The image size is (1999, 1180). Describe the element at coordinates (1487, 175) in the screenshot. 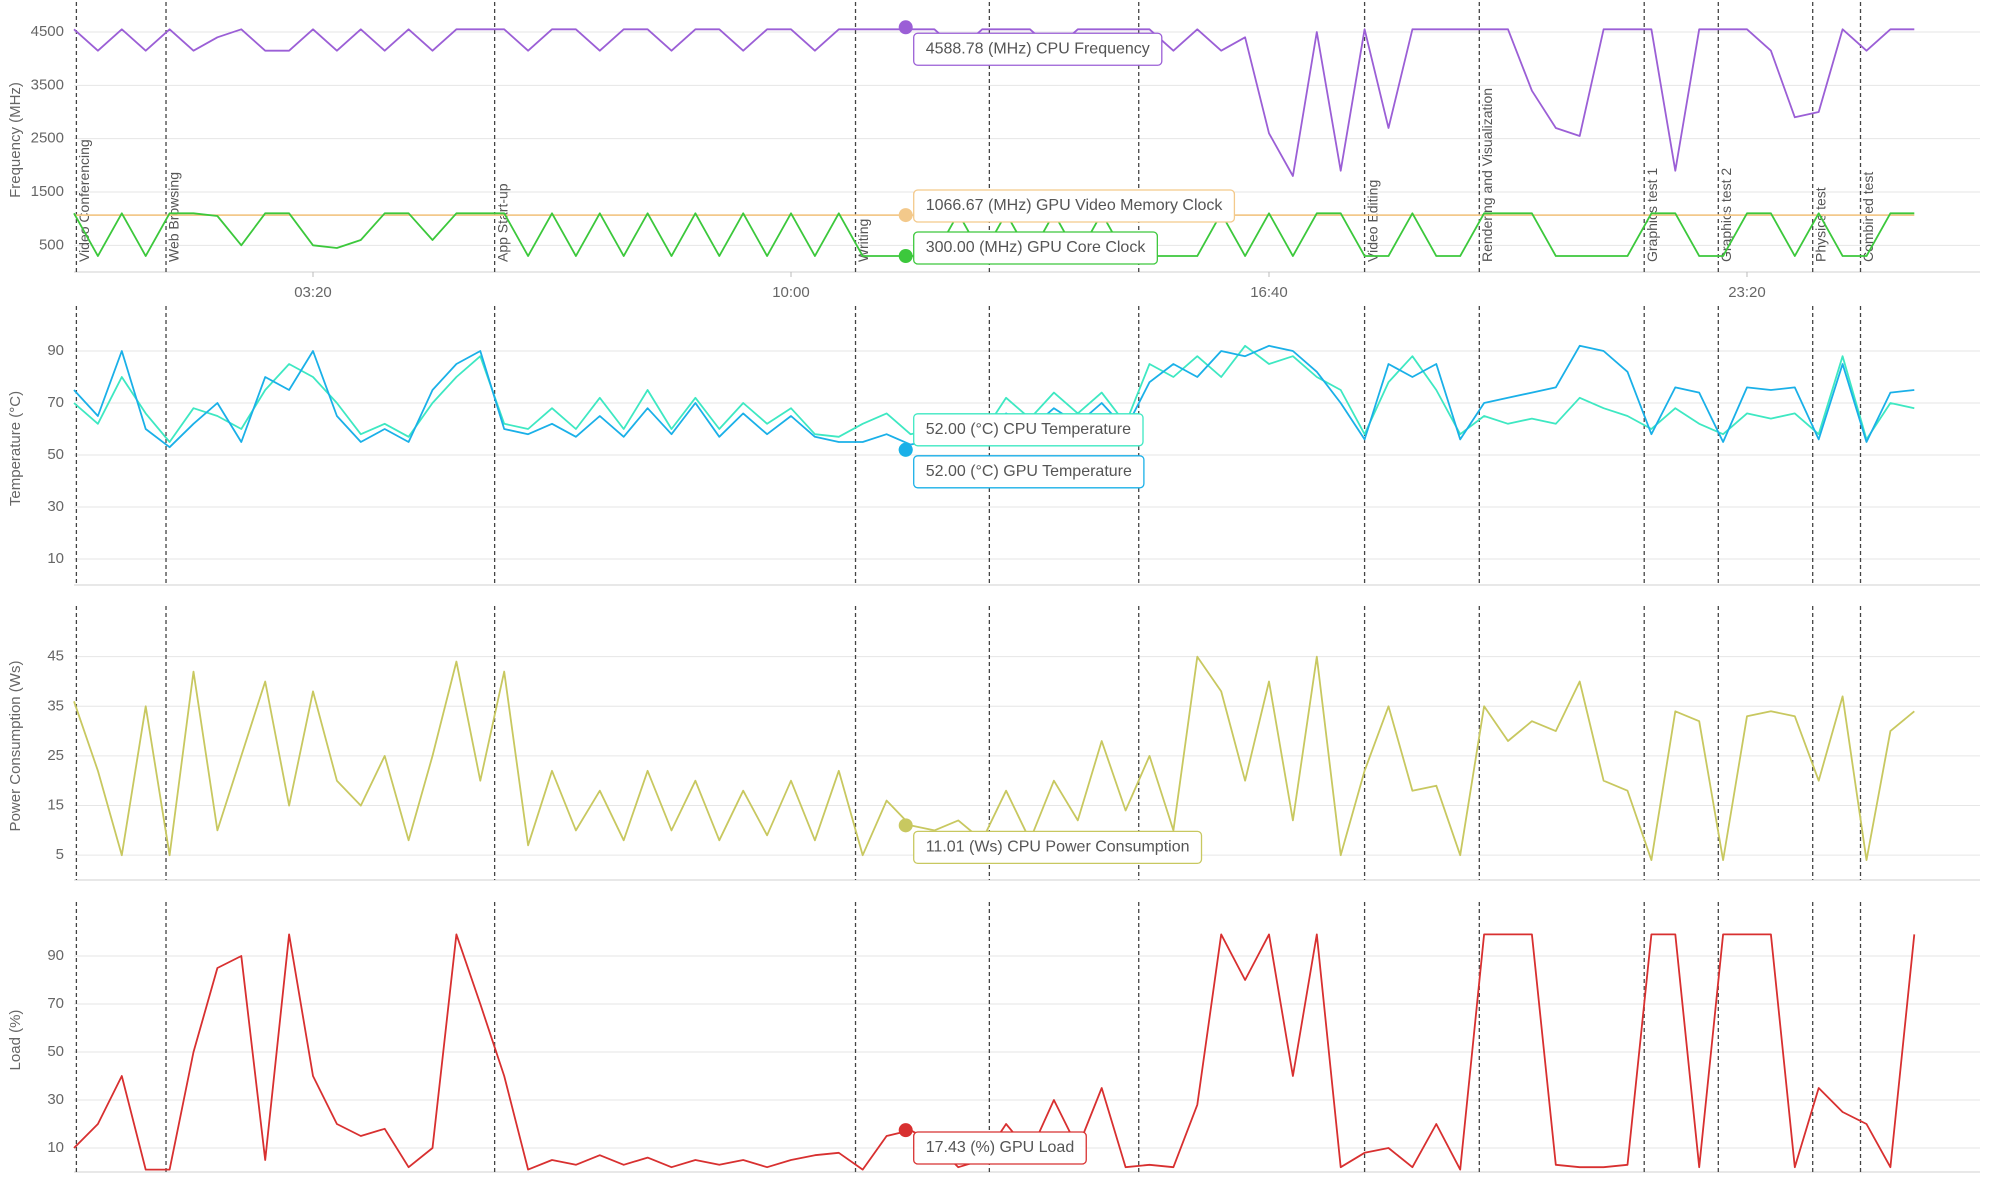

I see `event-label: Rendering and Visualization` at that location.